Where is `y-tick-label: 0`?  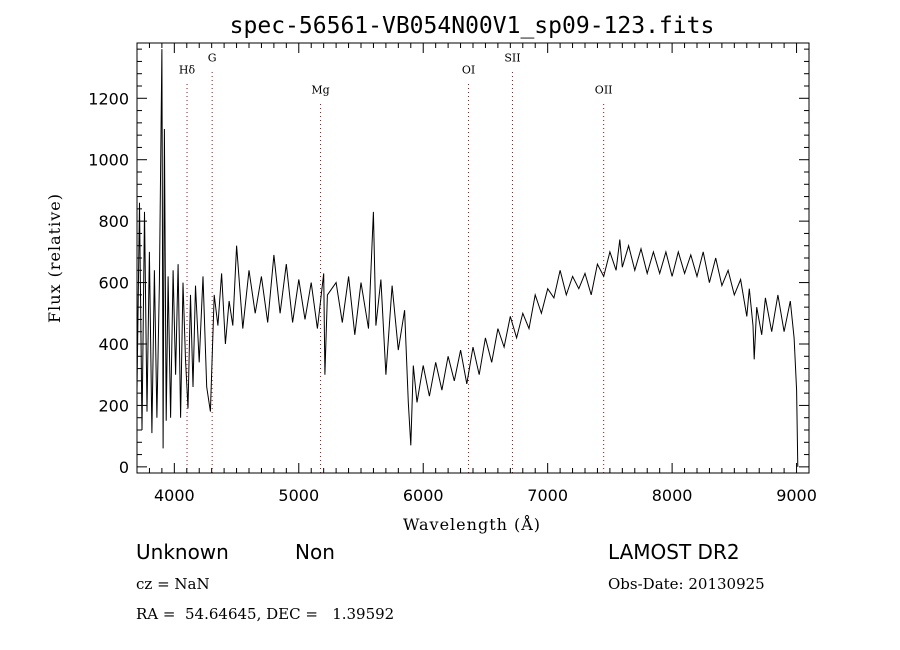 y-tick-label: 0 is located at coordinates (124, 467).